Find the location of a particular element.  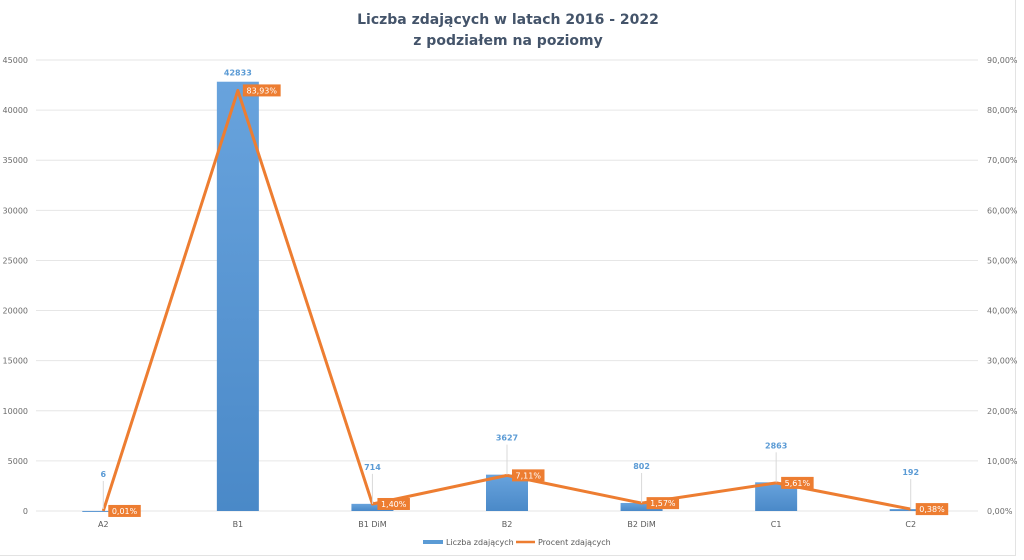

x-tick-label: B2 DiM is located at coordinates (641, 524).